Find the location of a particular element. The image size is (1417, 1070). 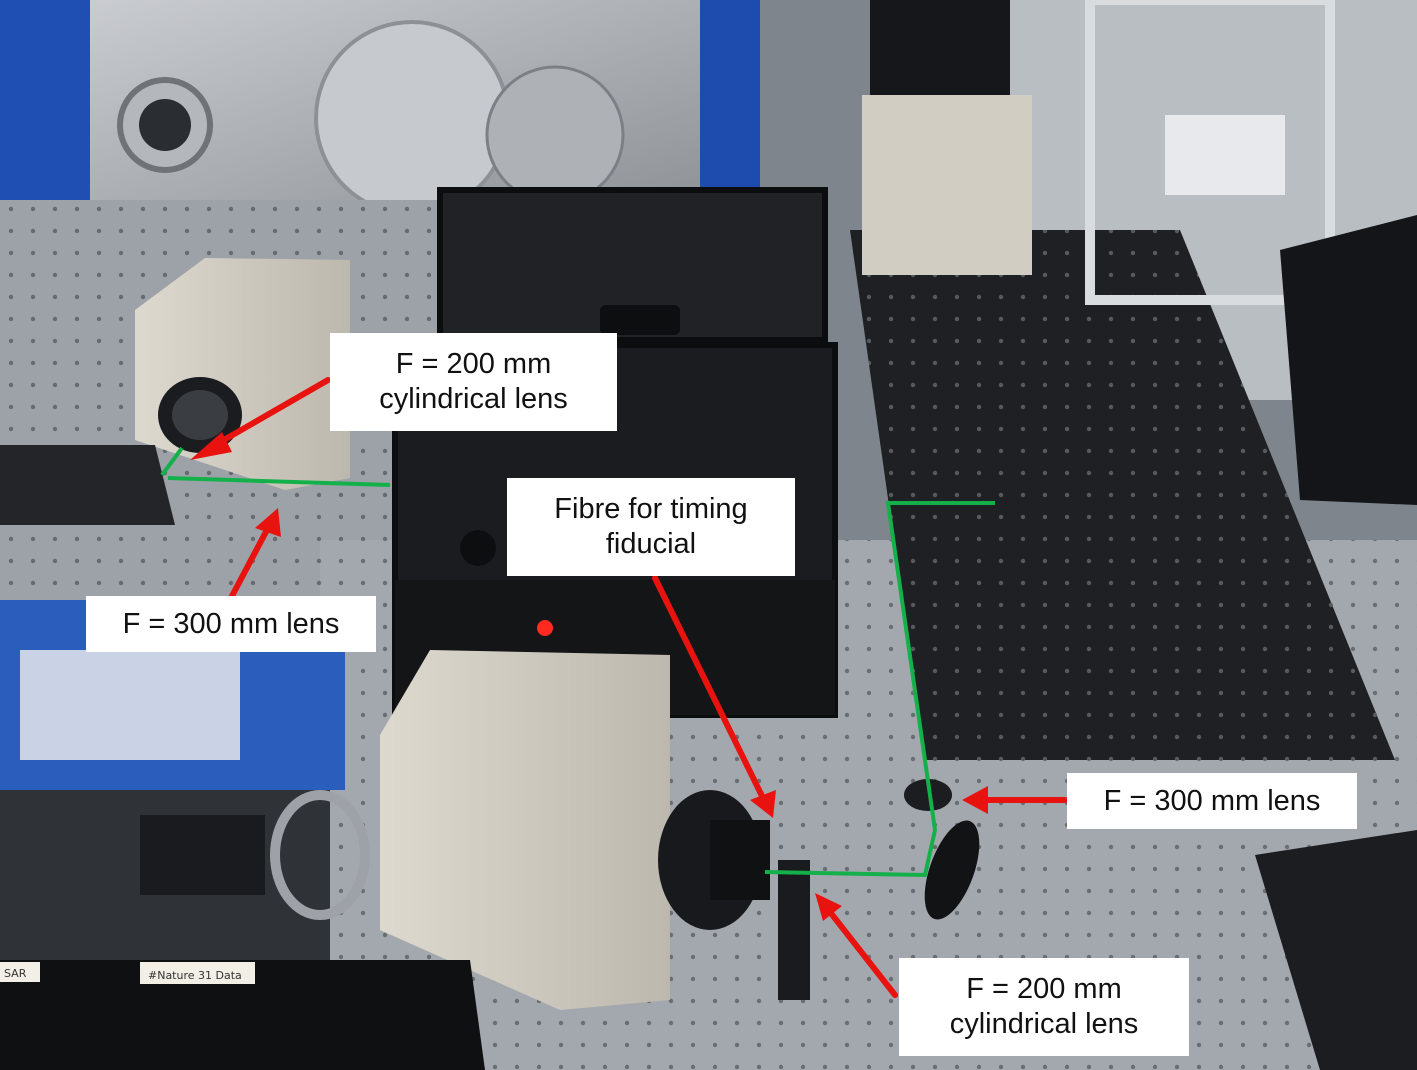

label-bottom-cylindrical-lens: F = 200 mm cylindrical lens is located at coordinates (1044, 1007).